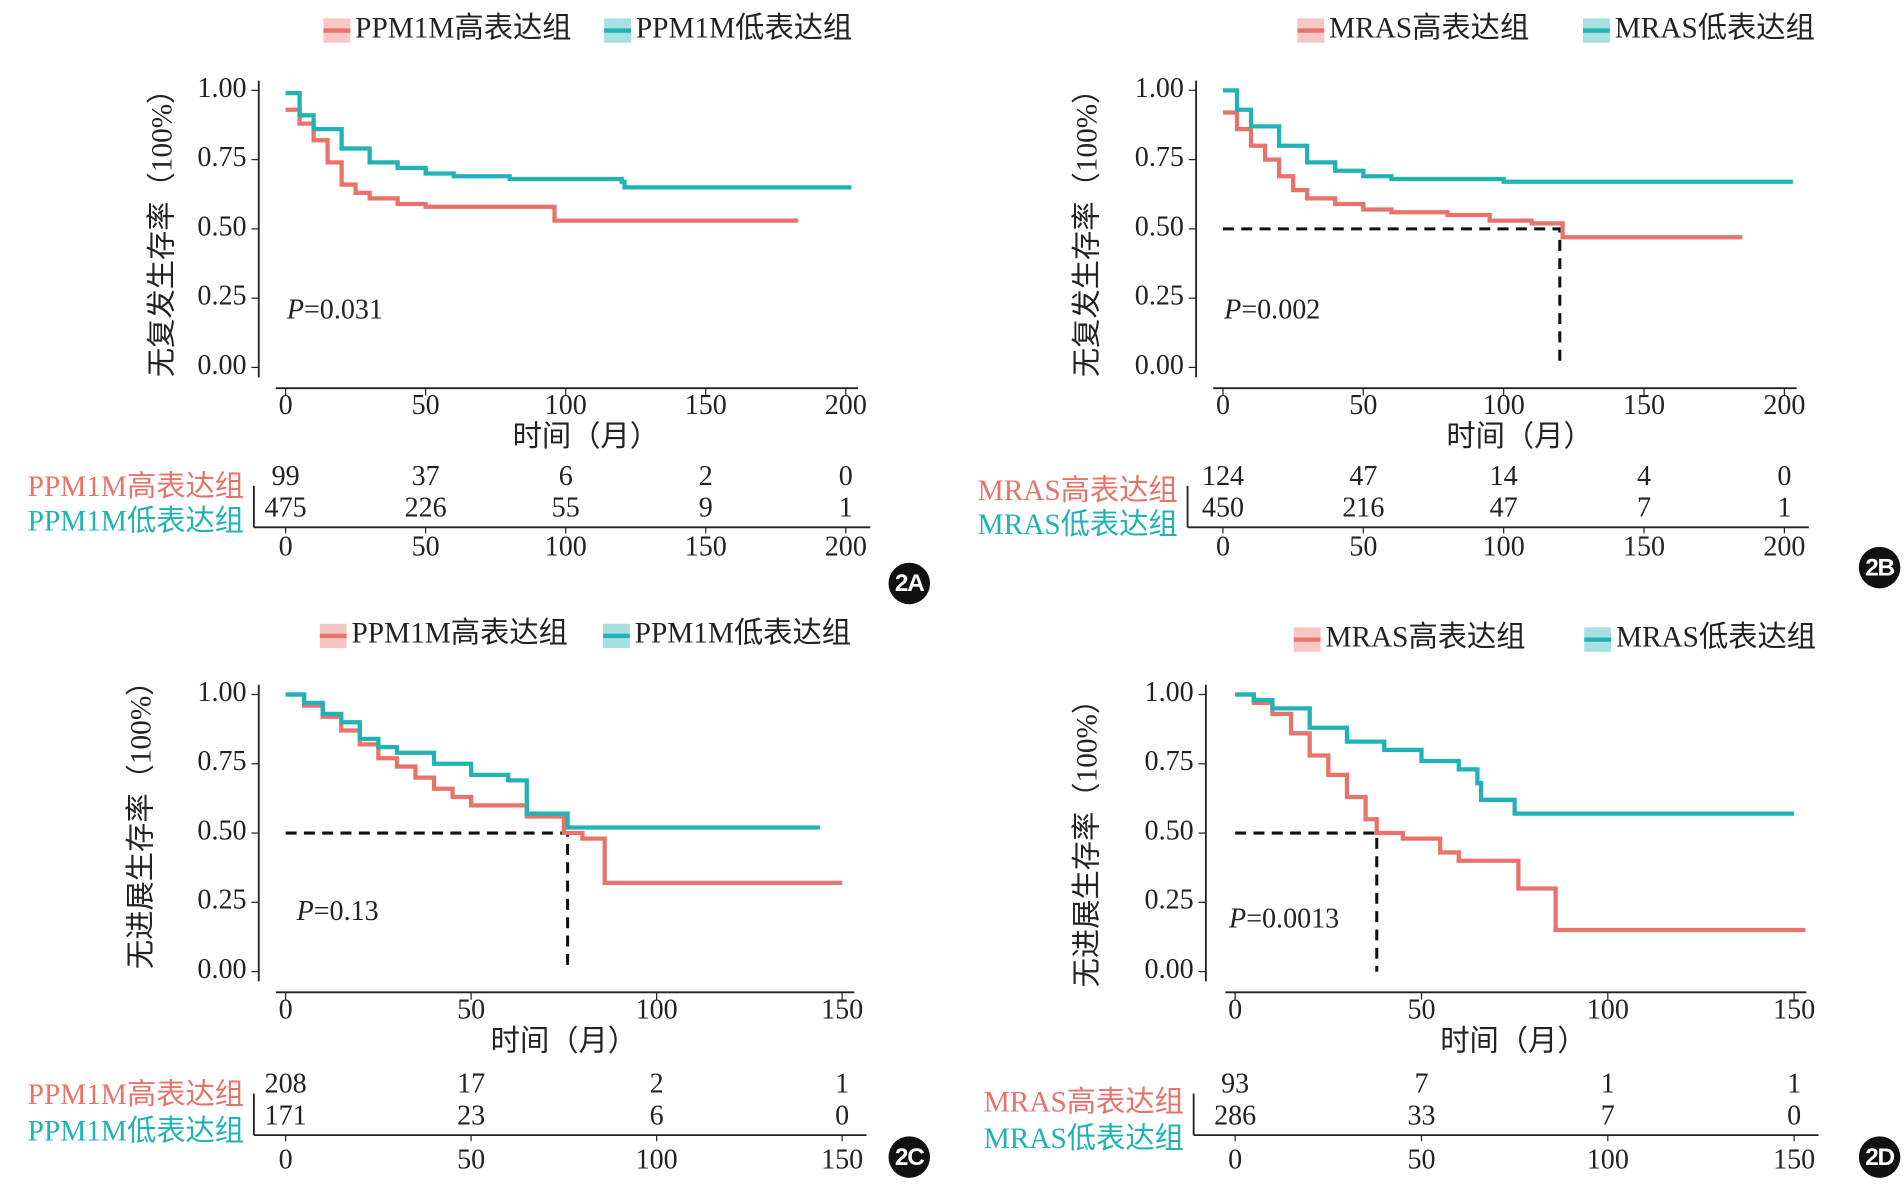  Describe the element at coordinates (1879, 567) in the screenshot. I see `panel-label: 2B` at that location.